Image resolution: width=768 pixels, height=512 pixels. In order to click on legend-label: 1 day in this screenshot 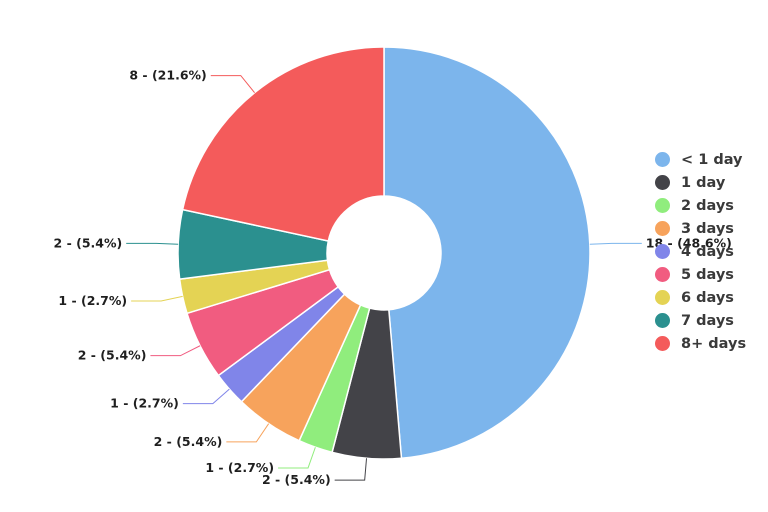, I will do `click(703, 182)`.